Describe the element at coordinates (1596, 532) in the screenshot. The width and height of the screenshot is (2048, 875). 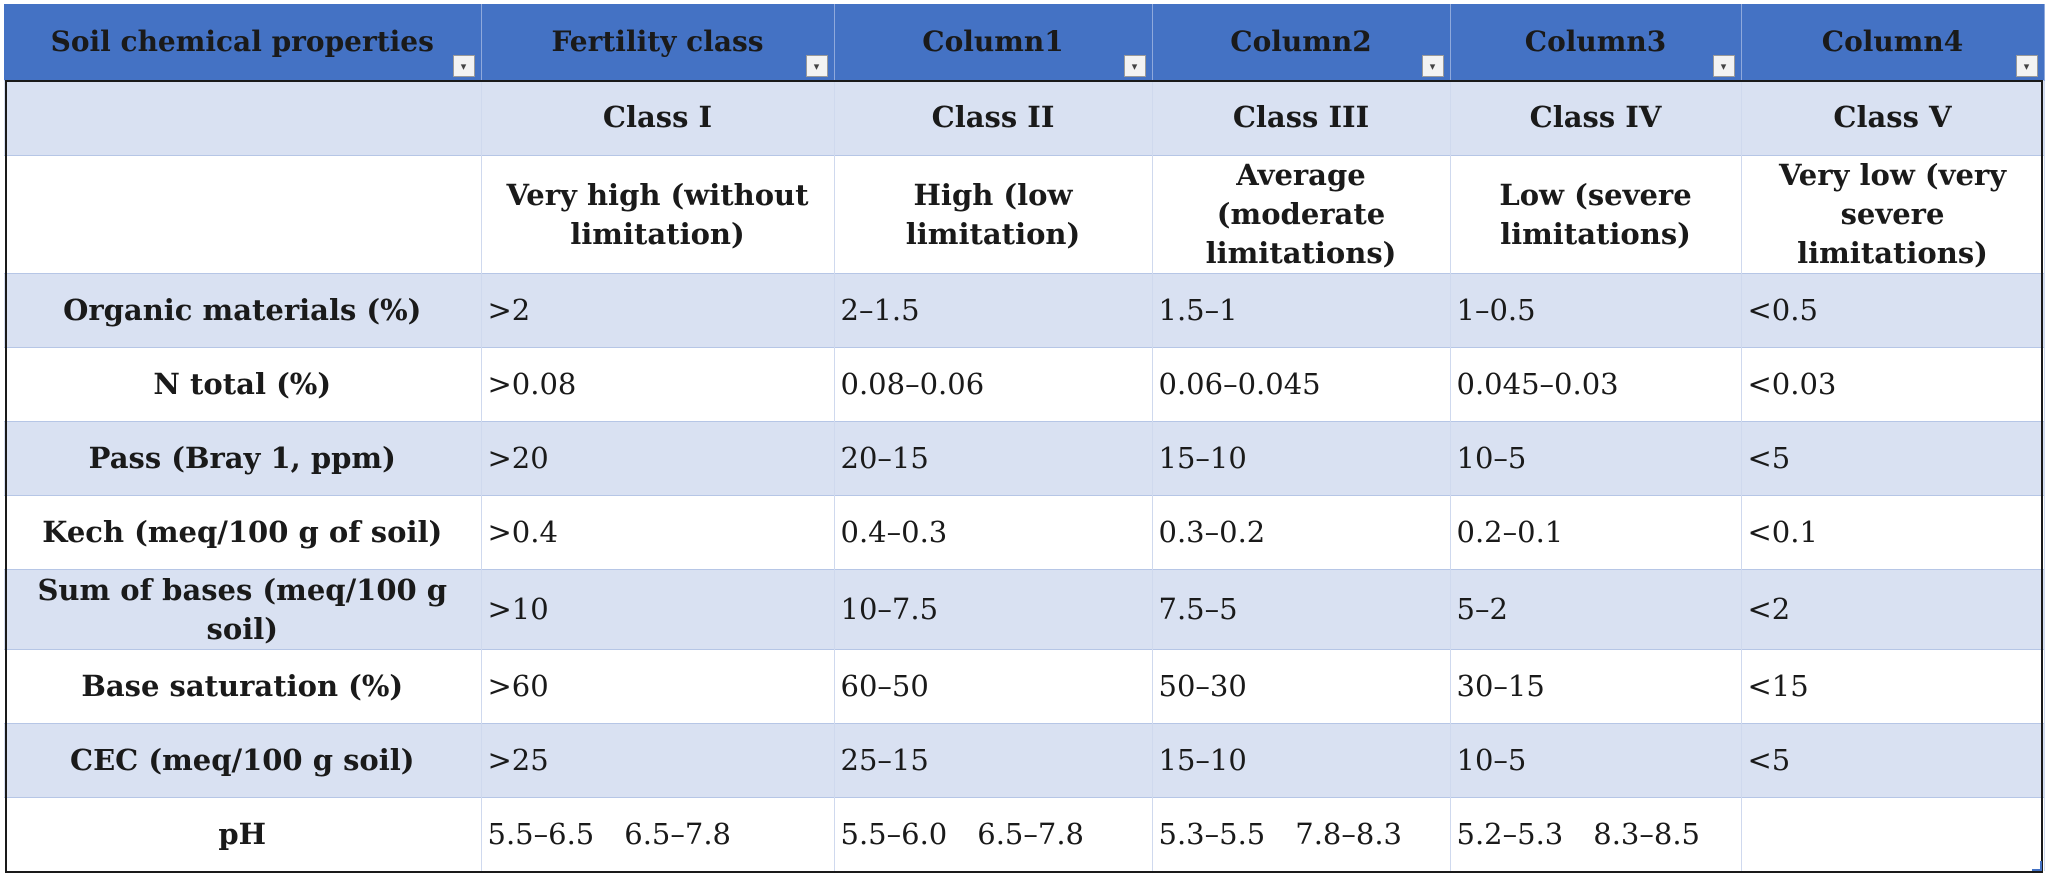
I see `table-cell: 0.2–0.1` at that location.